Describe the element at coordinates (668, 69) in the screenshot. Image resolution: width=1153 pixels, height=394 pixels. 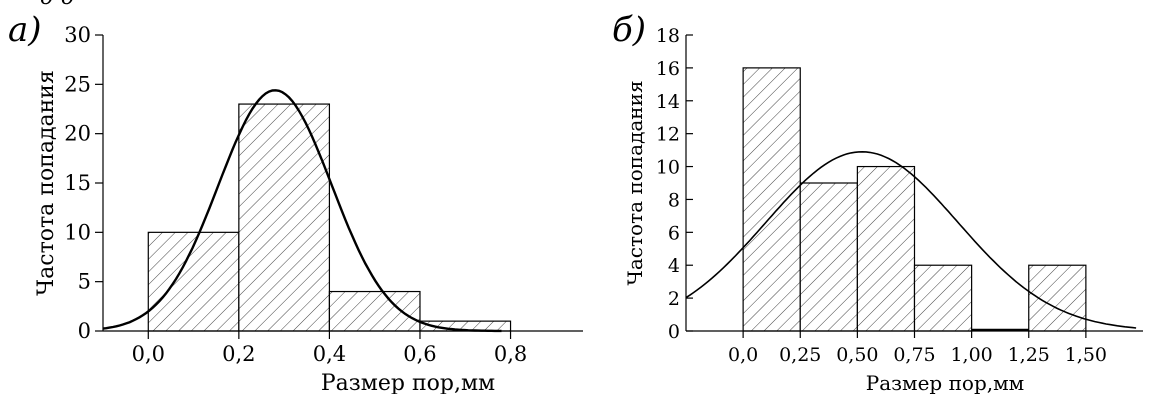
I see `y-tick-label-b-8: 16` at that location.